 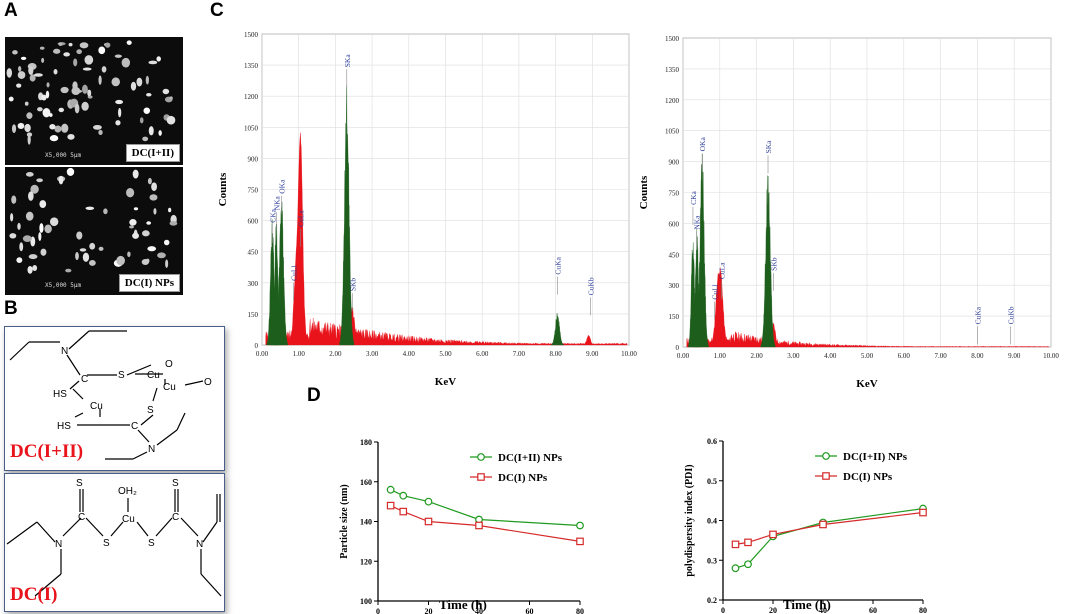 I want to click on ytick-label: 0.4, so click(x=712, y=521).